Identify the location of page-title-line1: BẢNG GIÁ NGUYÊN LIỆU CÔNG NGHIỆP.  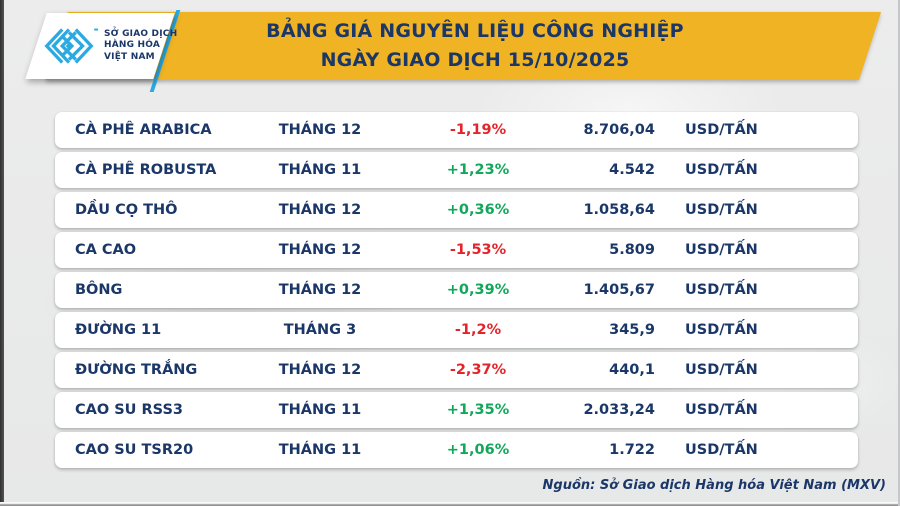
(475, 31).